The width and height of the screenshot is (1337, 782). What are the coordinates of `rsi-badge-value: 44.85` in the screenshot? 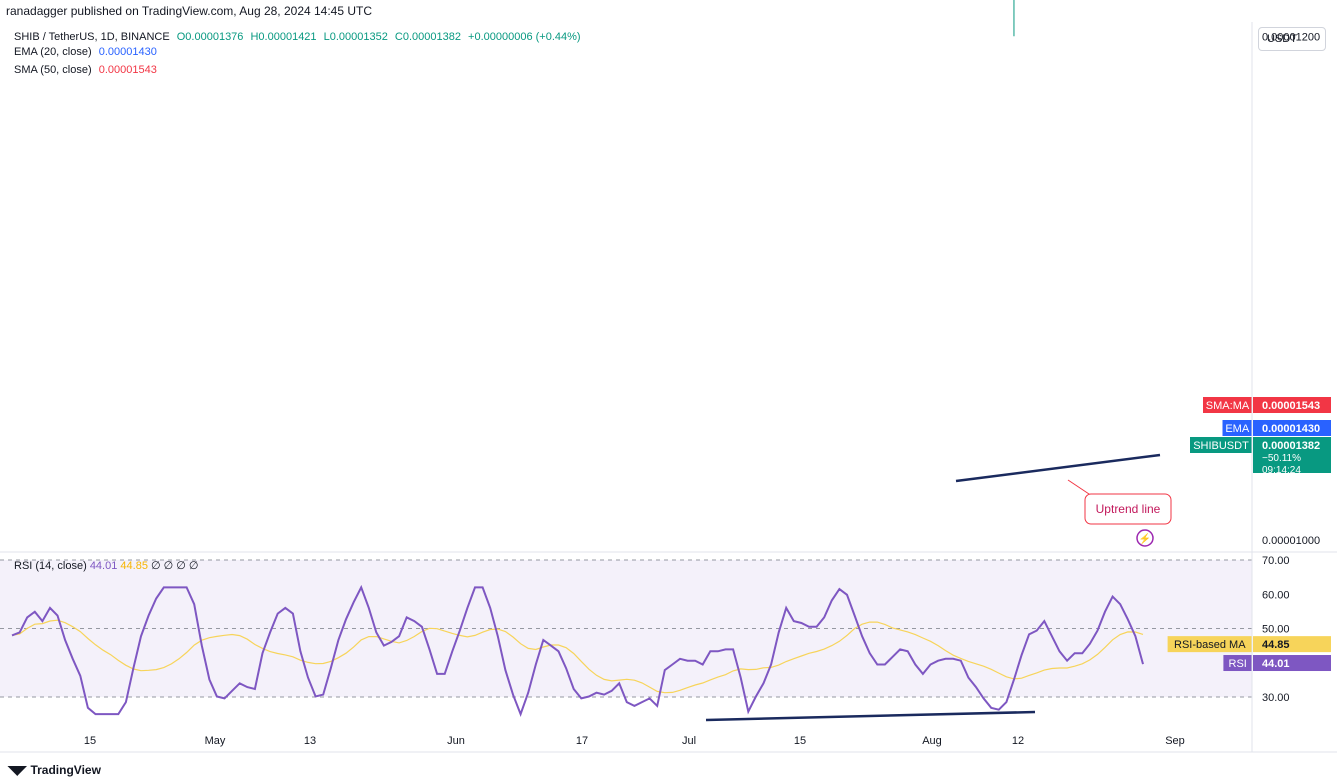 It's located at (1276, 645).